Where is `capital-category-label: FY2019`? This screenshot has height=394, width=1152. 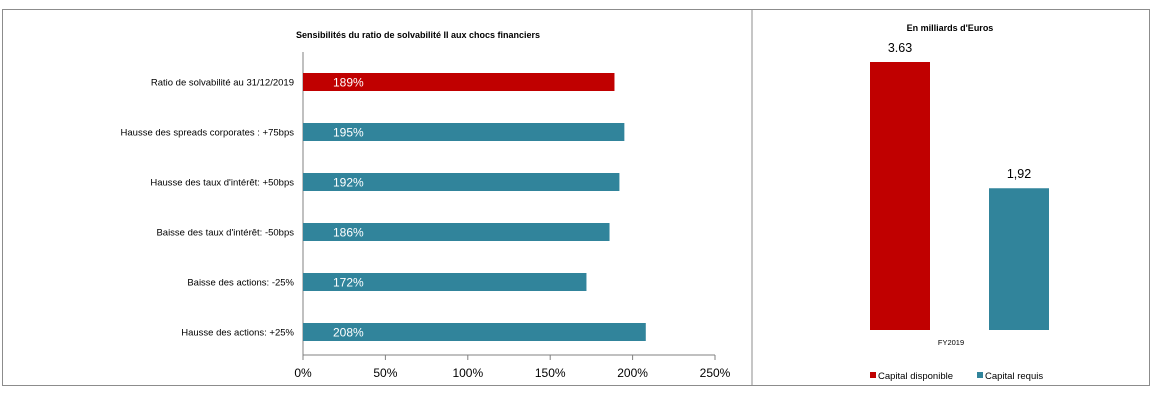 capital-category-label: FY2019 is located at coordinates (951, 342).